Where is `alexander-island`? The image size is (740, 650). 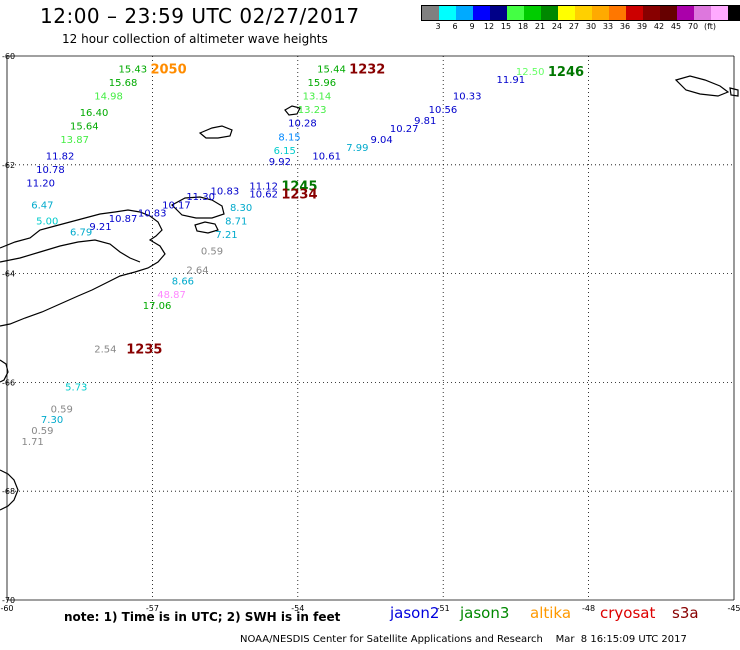
alexander-island is located at coordinates (4, 371).